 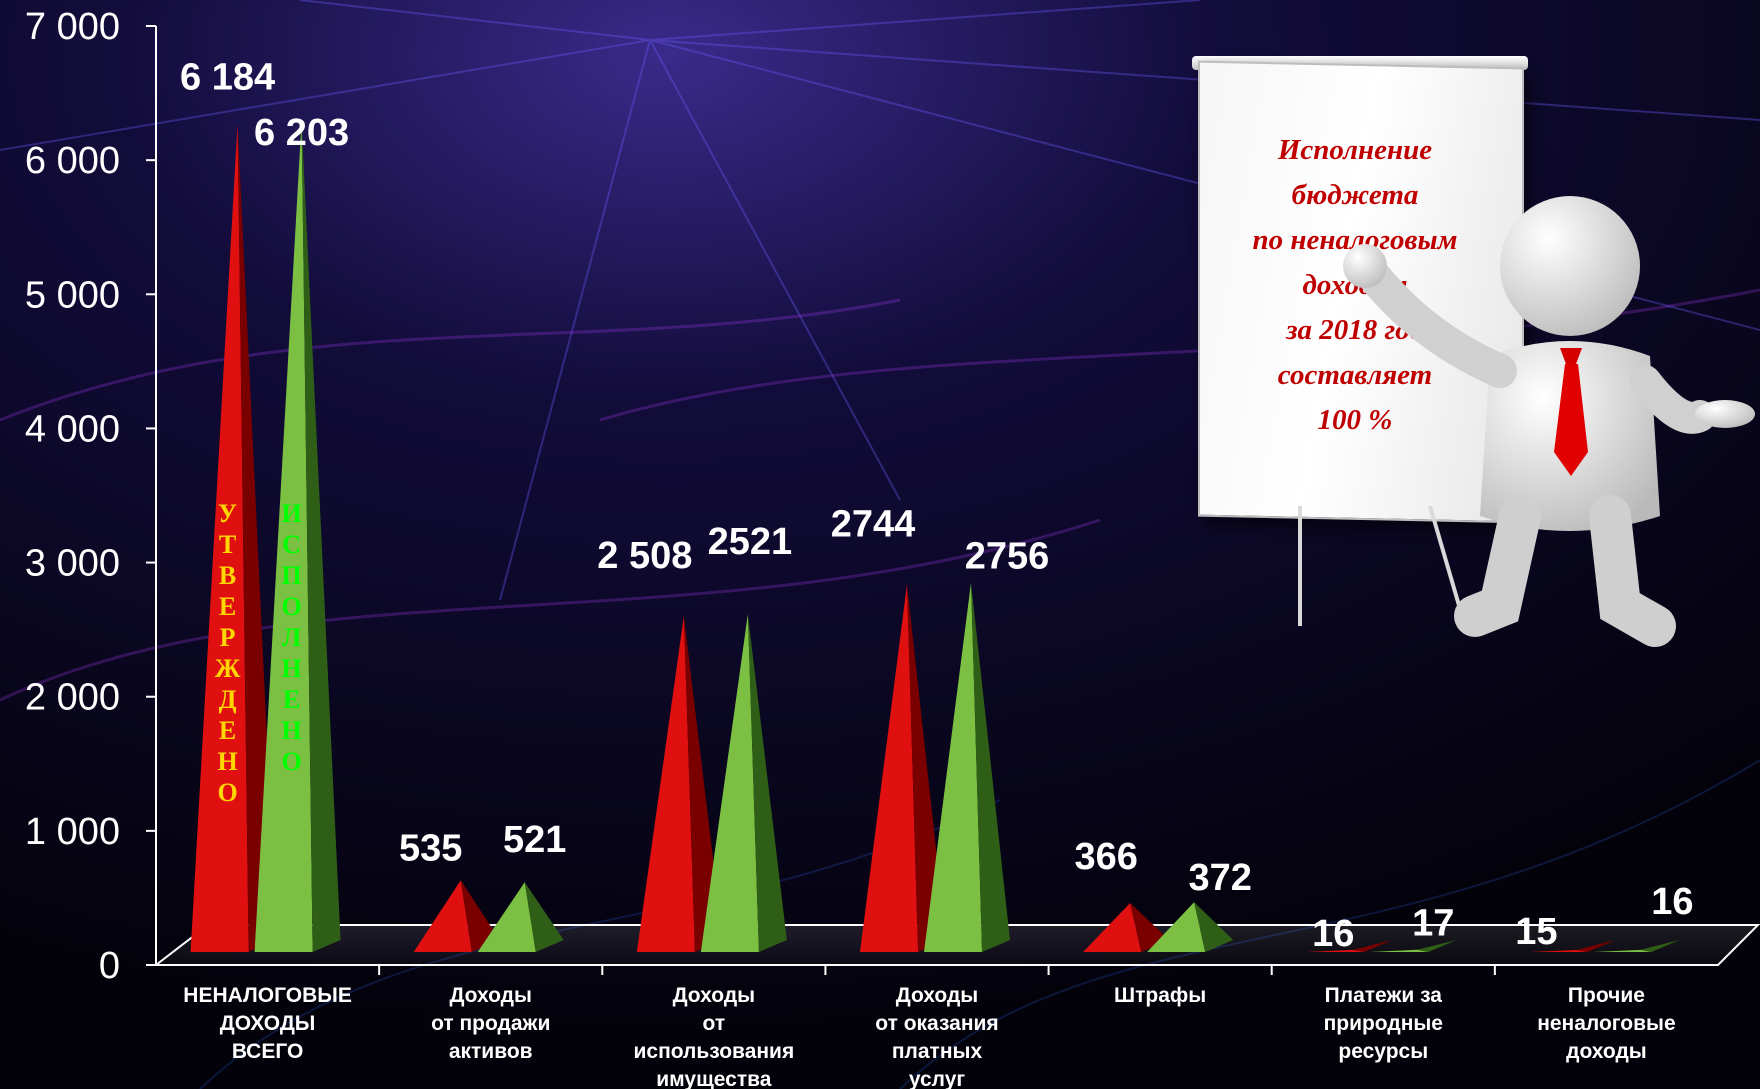 I want to click on series-name-letter: П, so click(x=291, y=575).